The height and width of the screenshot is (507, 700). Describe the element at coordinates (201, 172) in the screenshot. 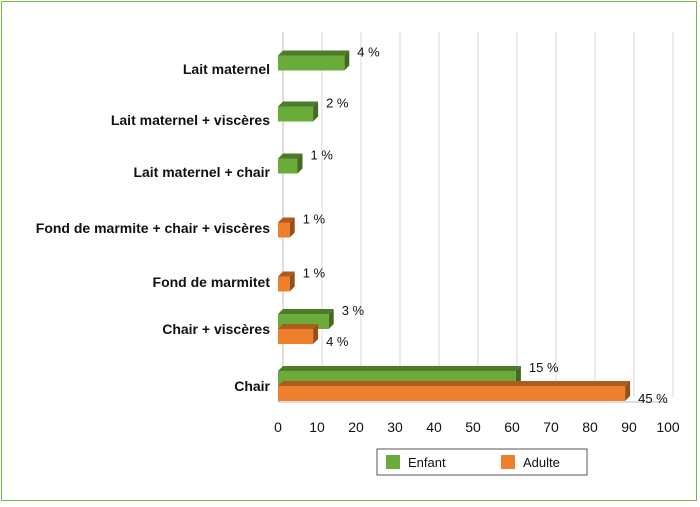

I see `category-label: Lait maternel + chair` at that location.